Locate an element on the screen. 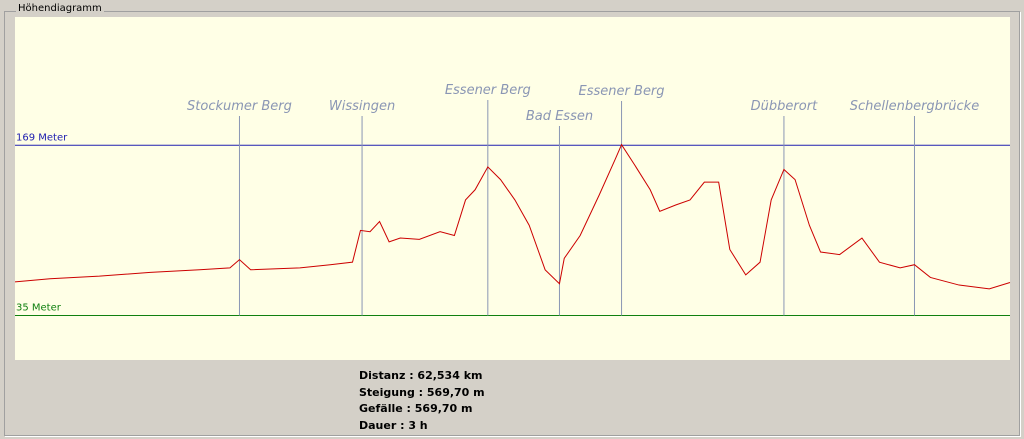  stat-line: Steigung : 569,70 m is located at coordinates (422, 392).